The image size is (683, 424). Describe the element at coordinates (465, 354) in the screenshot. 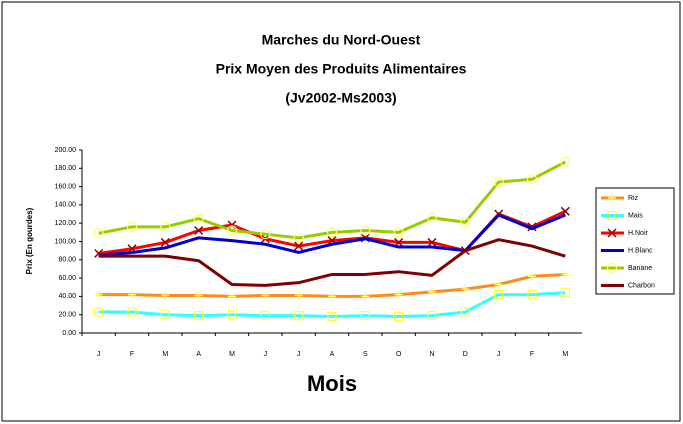

I see `x-tick-label: D` at that location.